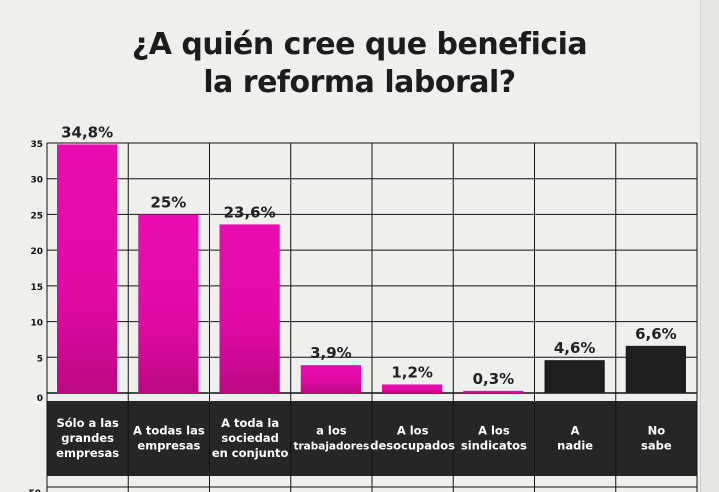  I want to click on category-label: Sólo a las, so click(87, 423).